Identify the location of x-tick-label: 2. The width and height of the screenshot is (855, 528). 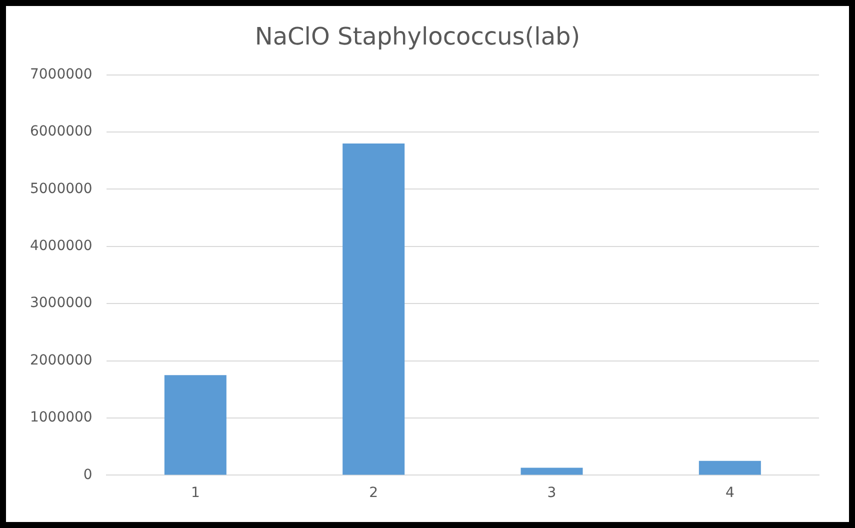
(373, 493).